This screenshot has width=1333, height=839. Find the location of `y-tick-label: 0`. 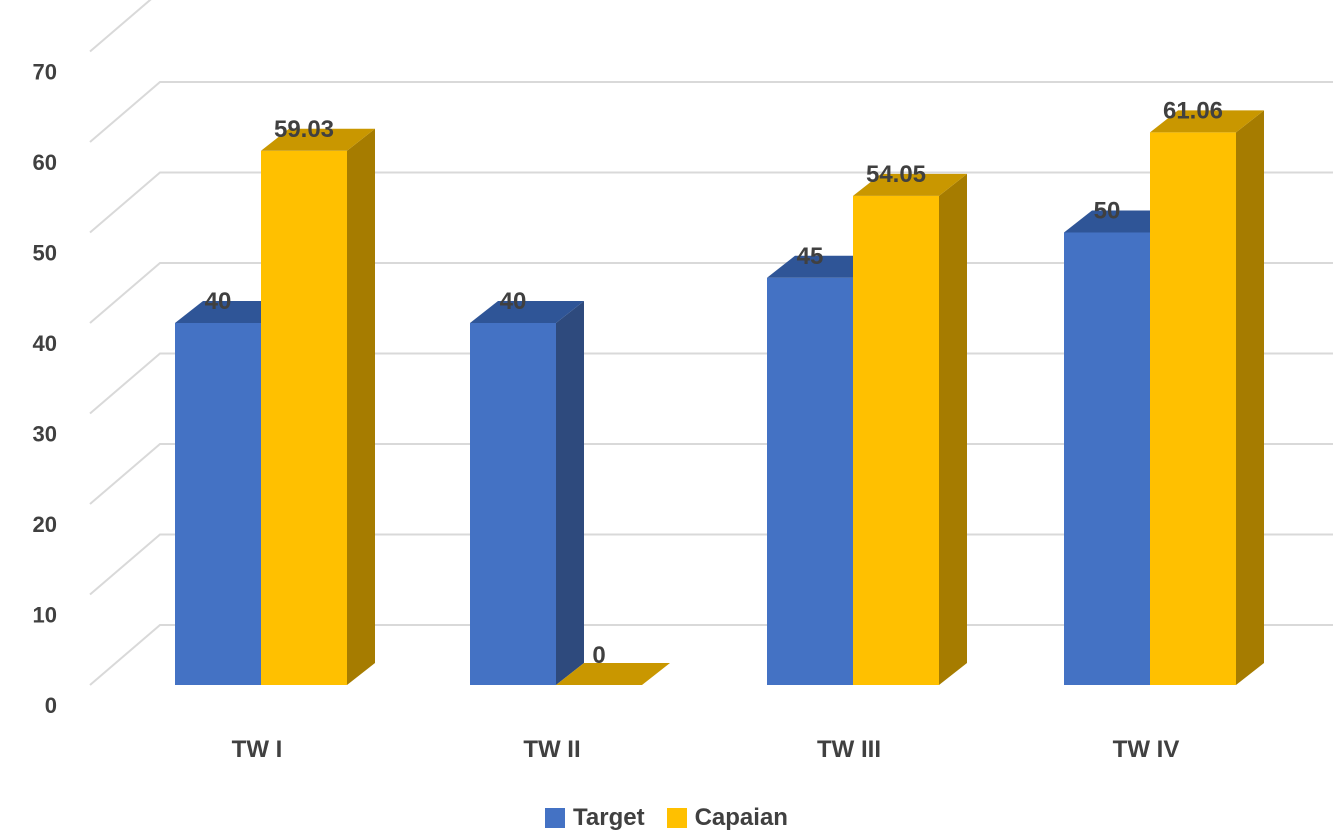

y-tick-label: 0 is located at coordinates (51, 705).